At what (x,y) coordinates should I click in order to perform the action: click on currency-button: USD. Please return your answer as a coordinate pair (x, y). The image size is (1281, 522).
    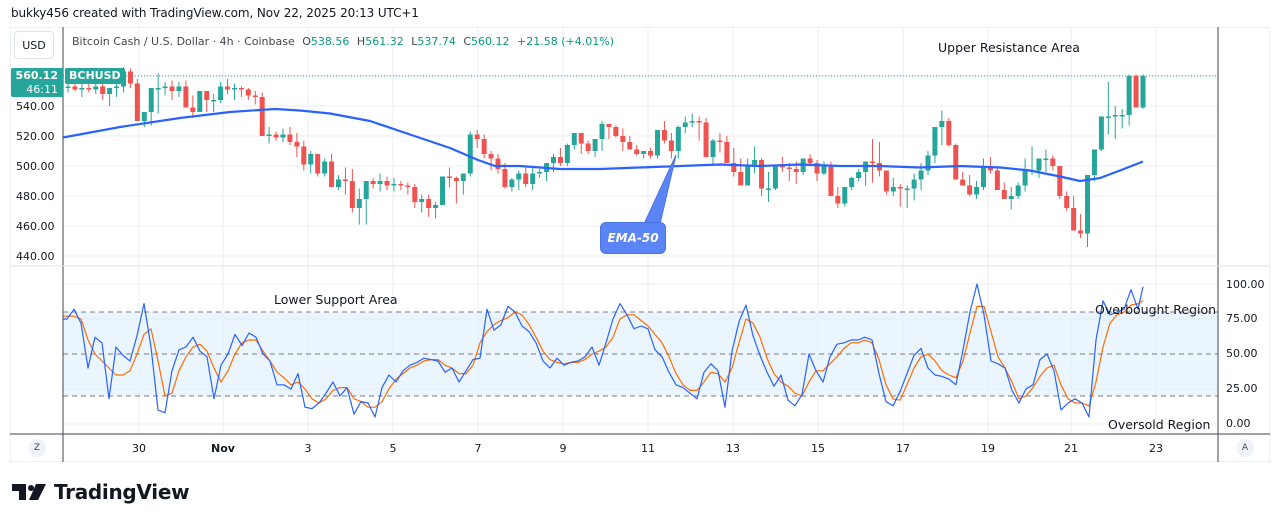
    Looking at the image, I should click on (34, 45).